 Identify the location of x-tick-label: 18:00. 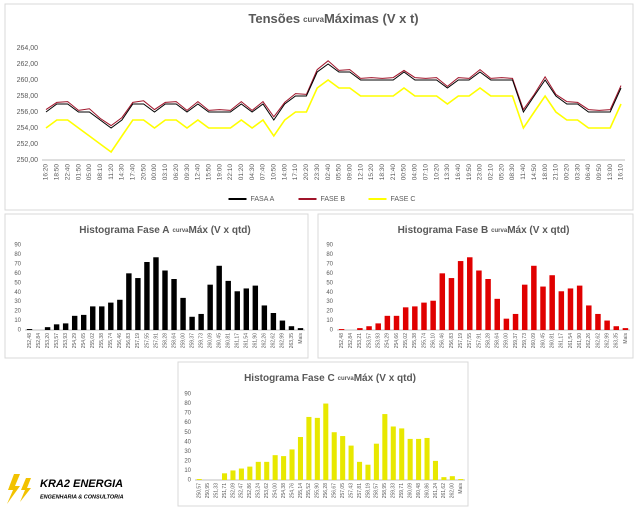
(545, 172).